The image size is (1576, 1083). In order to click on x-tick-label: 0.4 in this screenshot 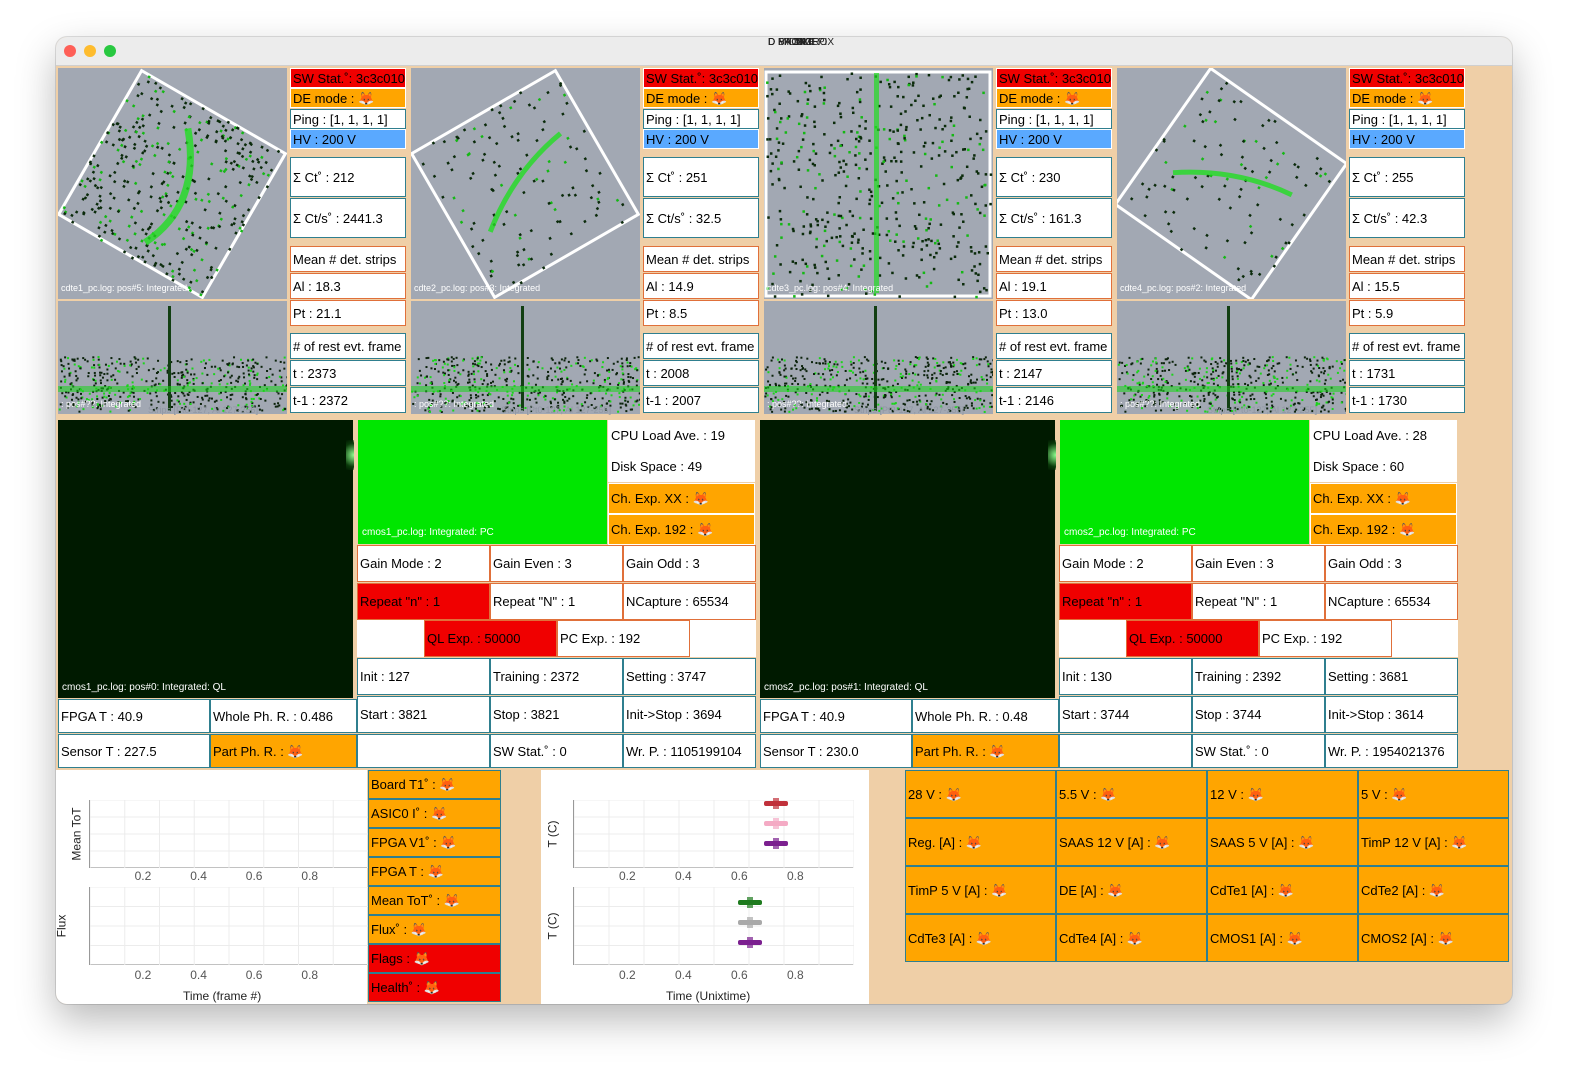, I will do `click(683, 876)`.